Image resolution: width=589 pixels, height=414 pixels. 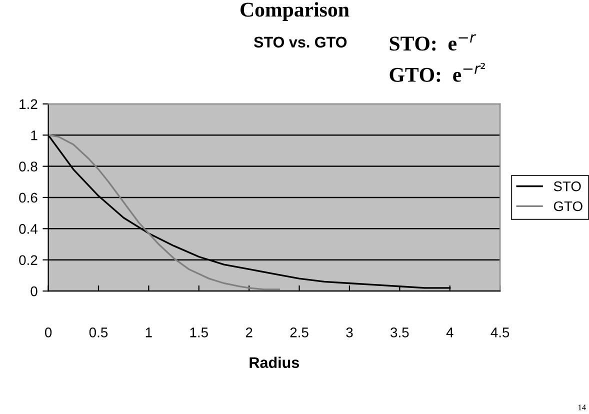 What do you see at coordinates (28, 260) in the screenshot?
I see `y-tick-label: 0.2` at bounding box center [28, 260].